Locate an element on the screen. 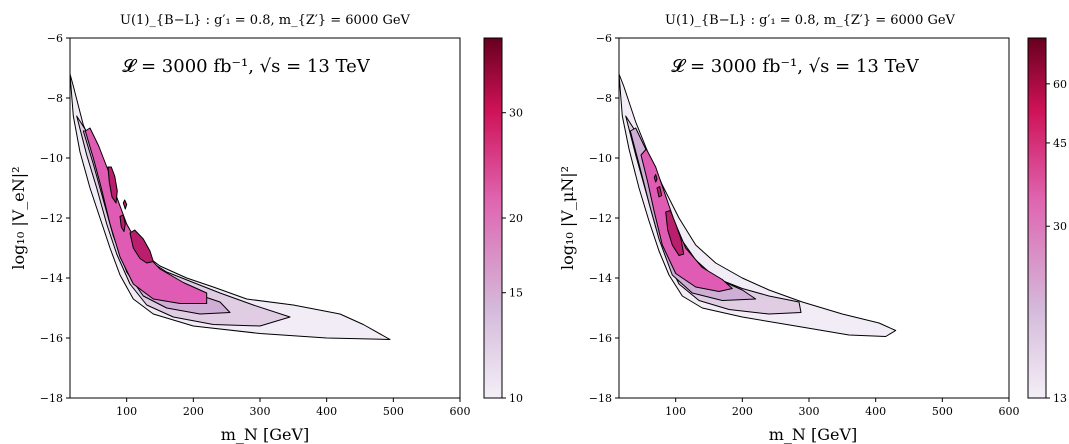 This screenshot has height=444, width=1069. colorbar-ticks: 10 15 20 30 is located at coordinates (512, 256).